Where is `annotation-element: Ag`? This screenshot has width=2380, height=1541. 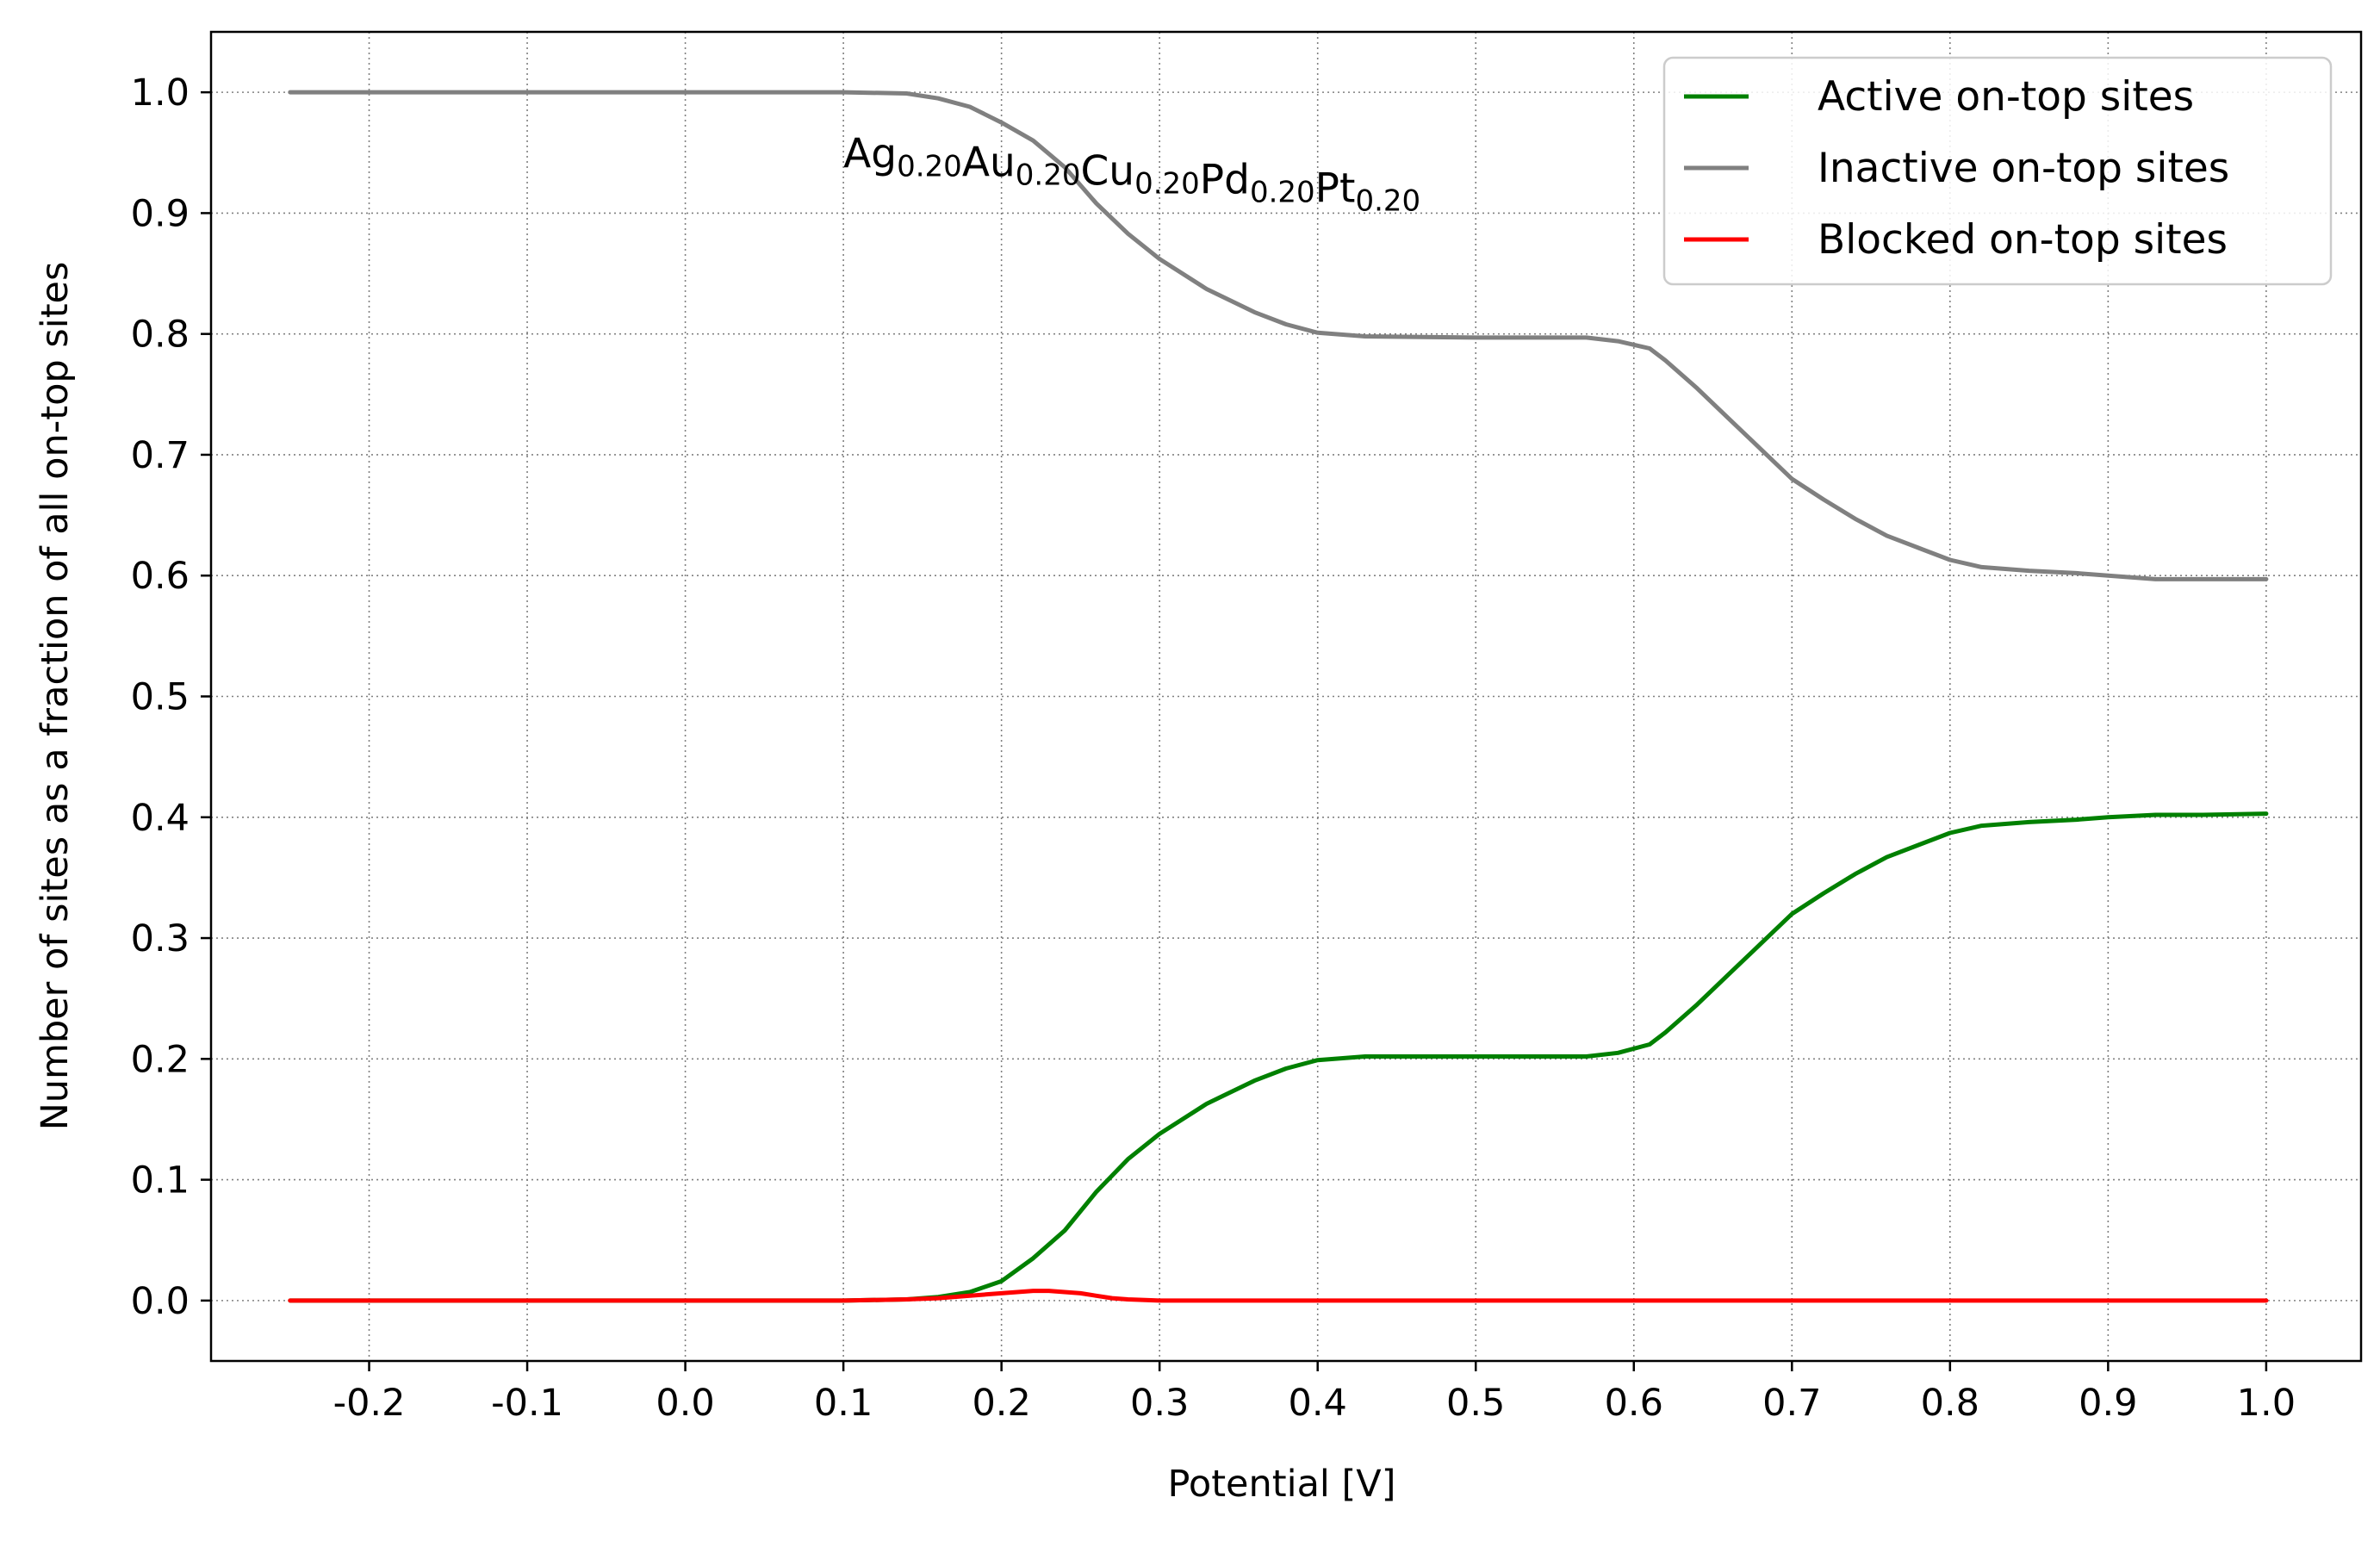
annotation-element: Ag is located at coordinates (870, 153).